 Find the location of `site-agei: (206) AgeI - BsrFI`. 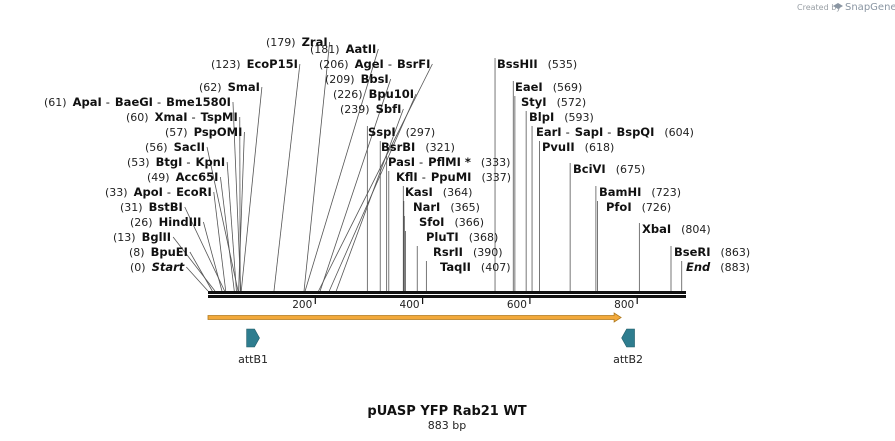

site-agei: (206) AgeI - BsrFI is located at coordinates (374, 64).